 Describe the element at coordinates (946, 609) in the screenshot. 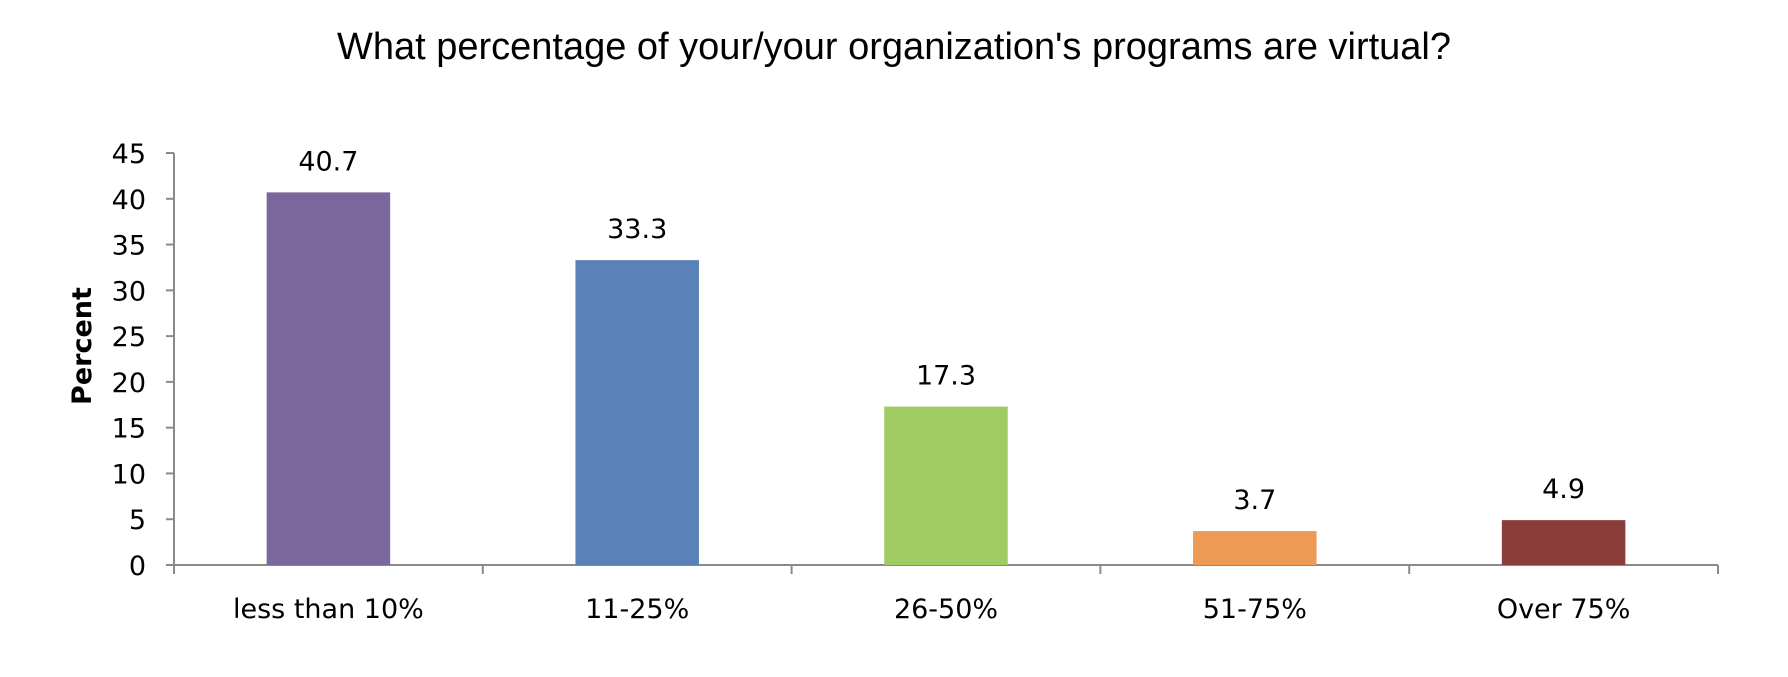

I see `x-tick-label: 26-50%` at that location.